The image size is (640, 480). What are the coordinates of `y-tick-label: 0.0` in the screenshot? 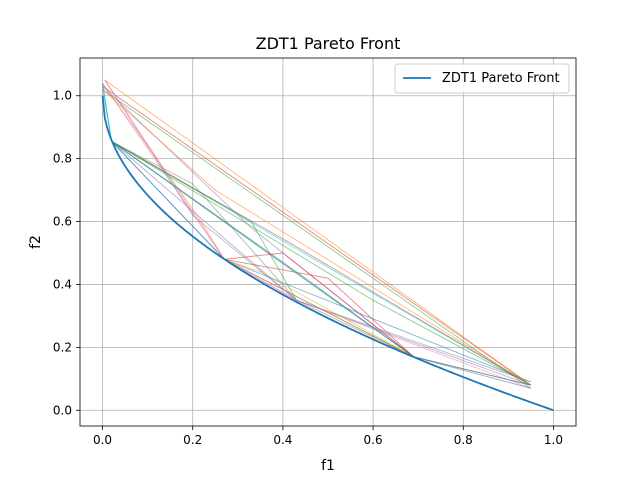 It's located at (62, 410).